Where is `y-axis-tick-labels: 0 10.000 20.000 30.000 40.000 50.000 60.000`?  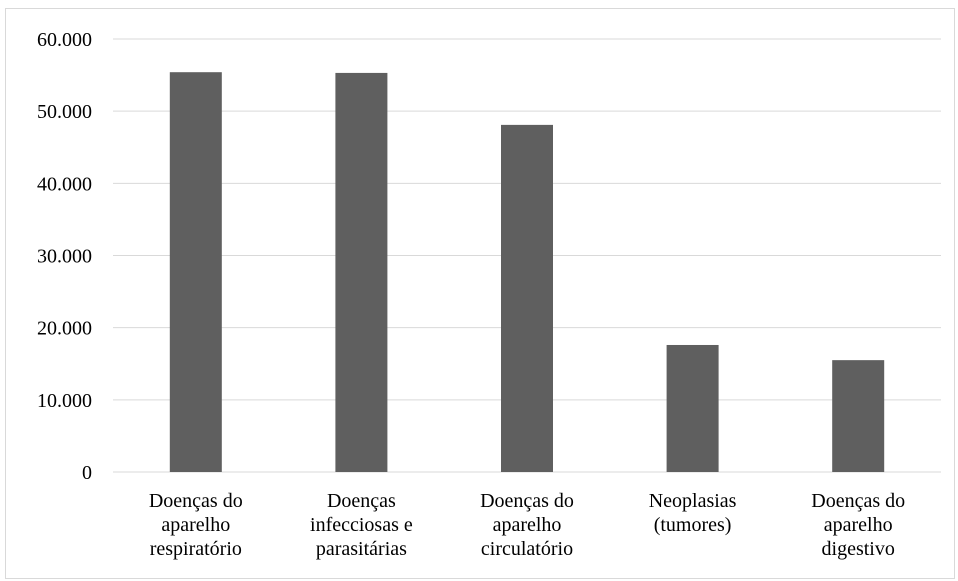 y-axis-tick-labels: 0 10.000 20.000 30.000 40.000 50.000 60.000 is located at coordinates (64, 256).